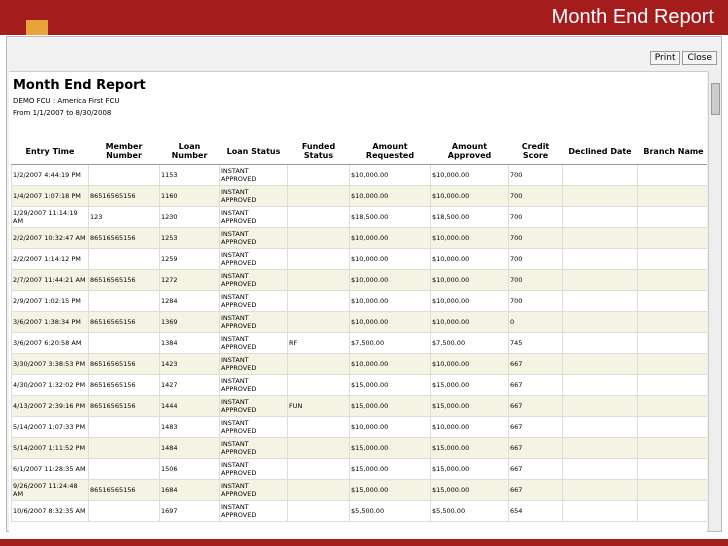  I want to click on table-cell: 5/14/2007 1:07:33 PM, so click(50, 427).